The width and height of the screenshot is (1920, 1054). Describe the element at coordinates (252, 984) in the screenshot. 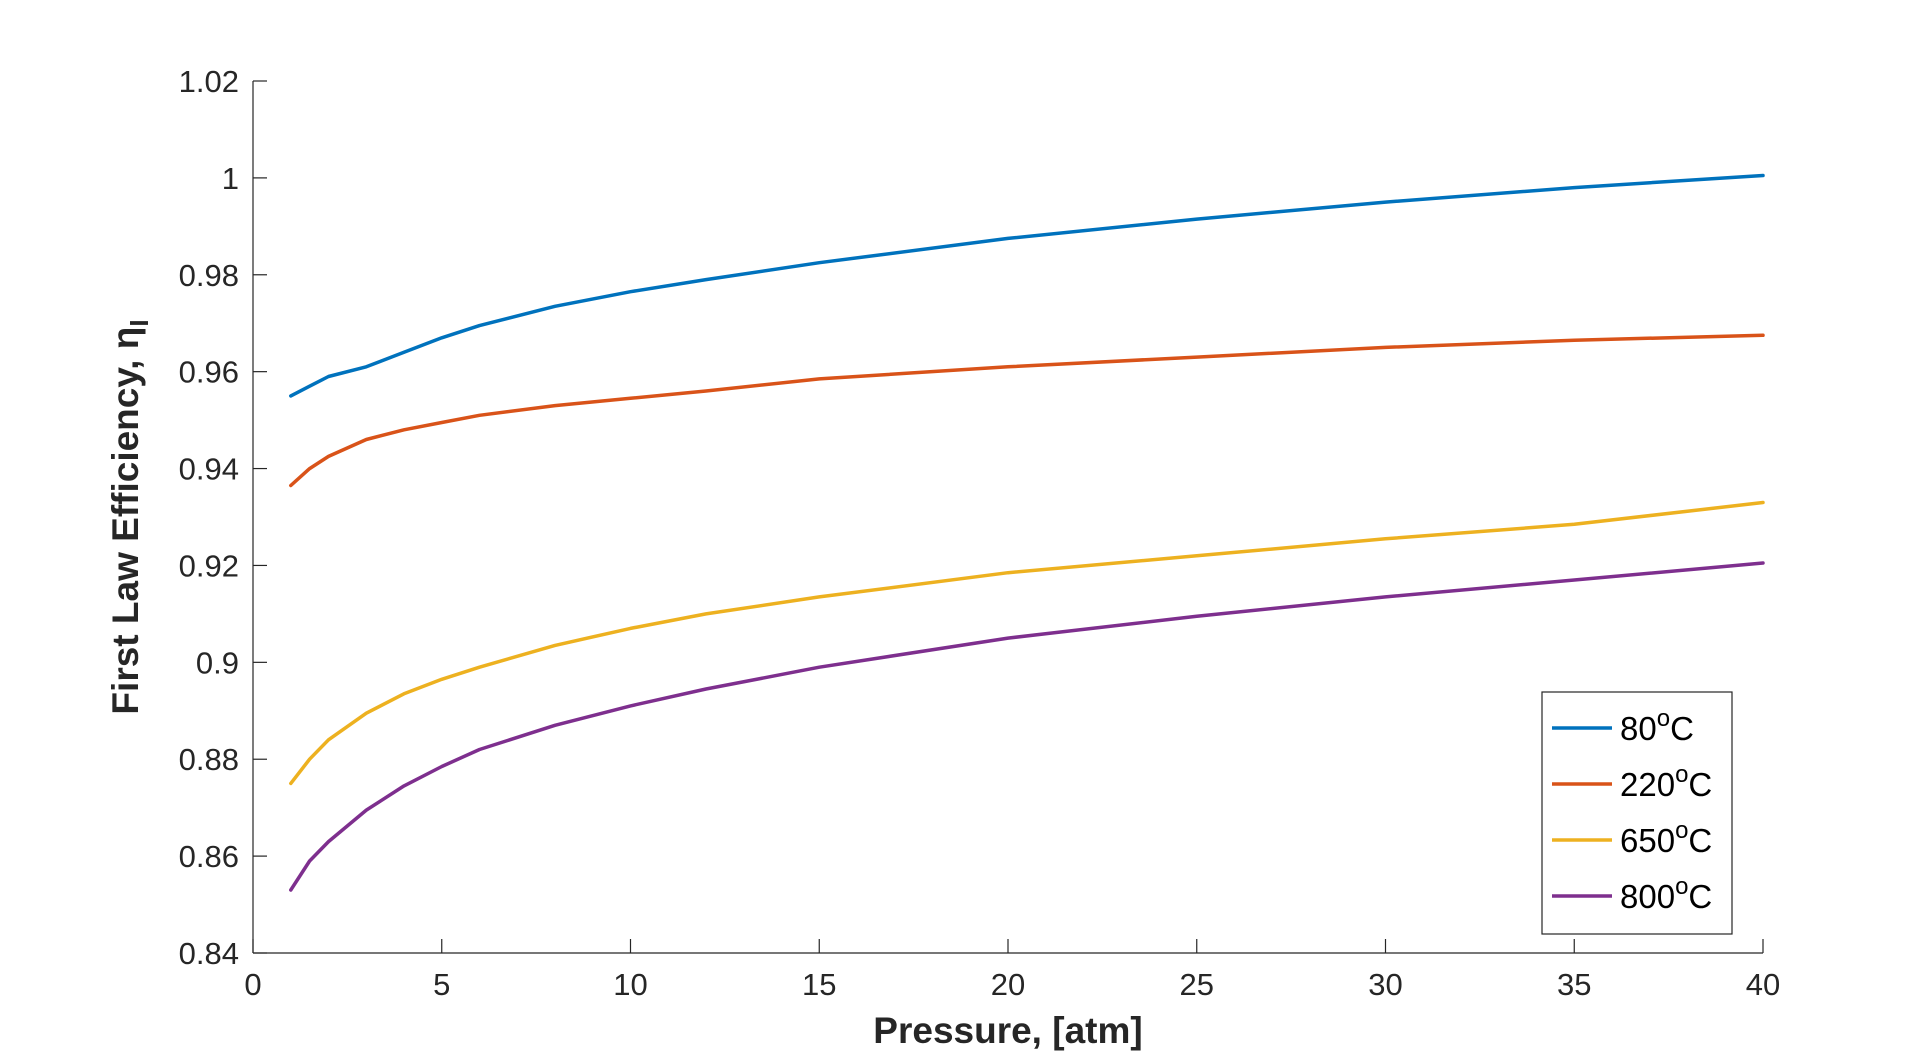

I see `x-tick-label: 0` at that location.